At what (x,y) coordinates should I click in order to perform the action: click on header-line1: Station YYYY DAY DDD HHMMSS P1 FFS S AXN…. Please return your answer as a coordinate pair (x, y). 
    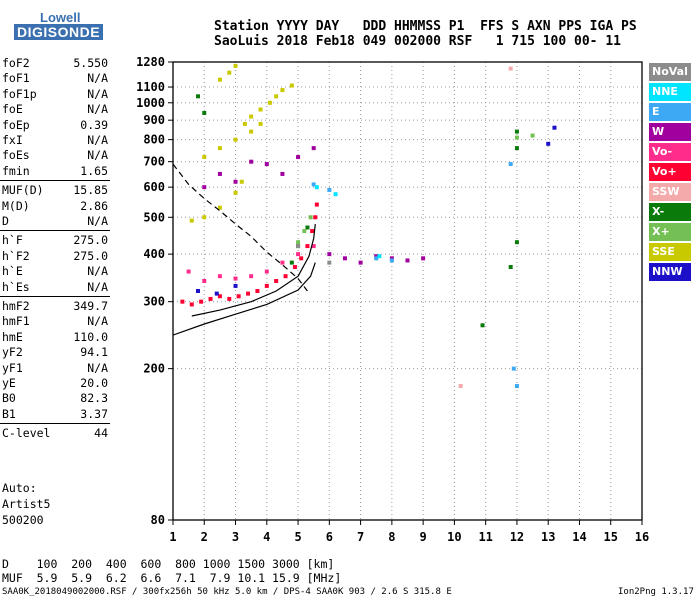
    Looking at the image, I should click on (425, 26).